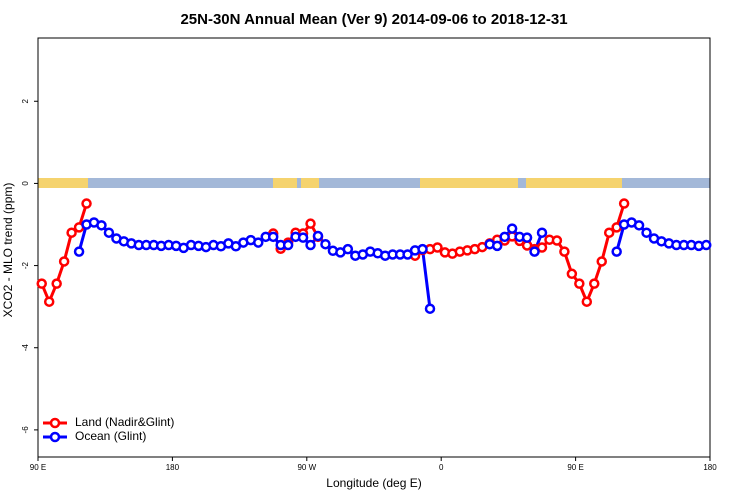 This screenshot has width=750, height=500. Describe the element at coordinates (25, 265) in the screenshot. I see `y-tick-label: -2` at that location.